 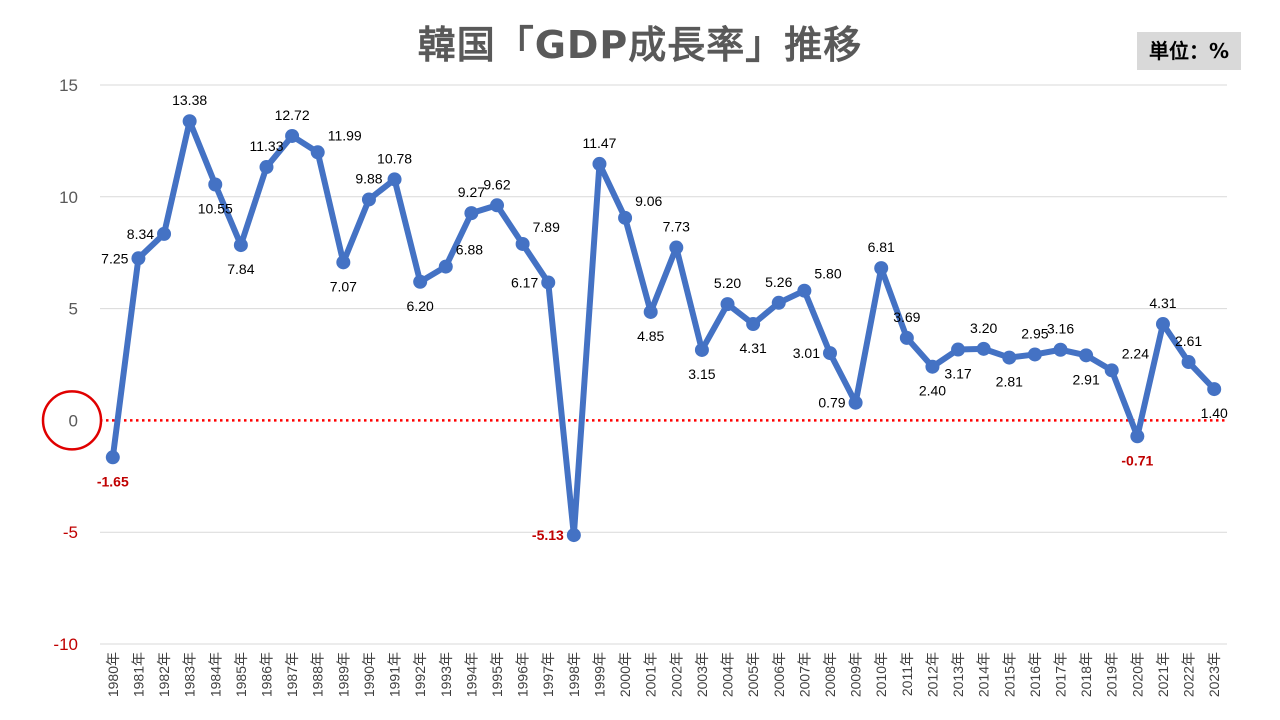 I want to click on data-label: 6.88, so click(x=469, y=250).